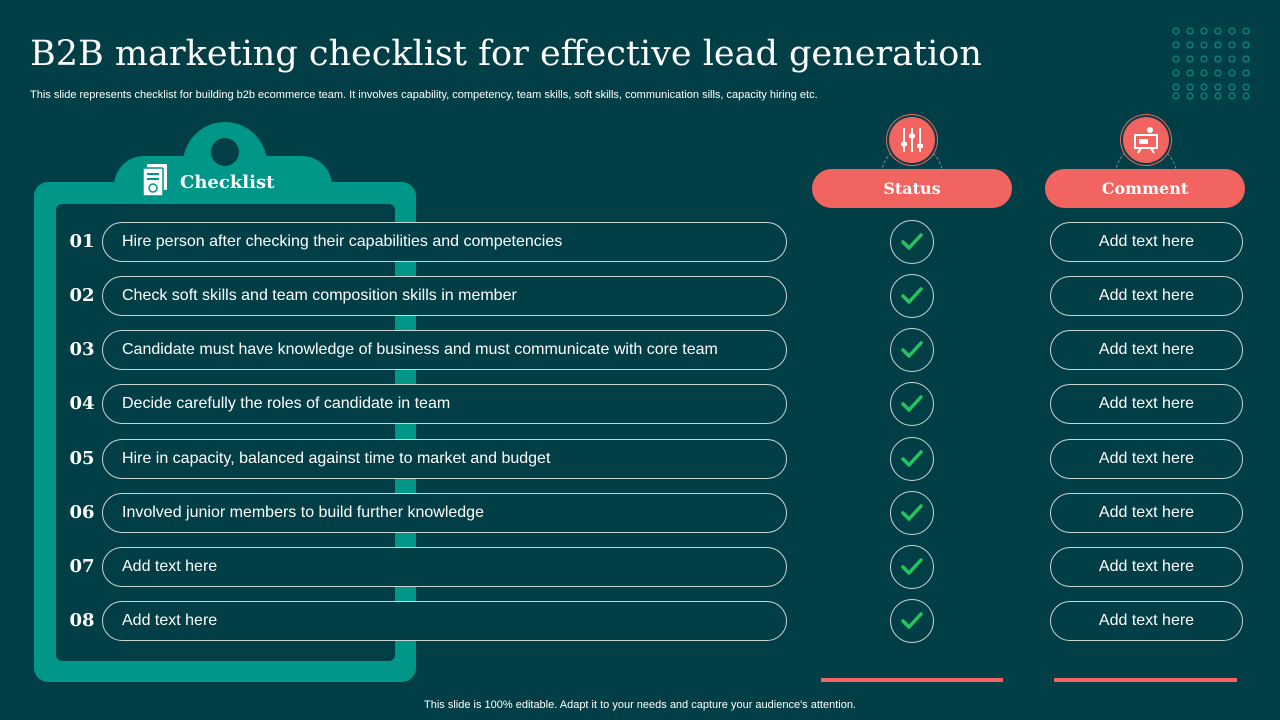  Describe the element at coordinates (912, 680) in the screenshot. I see `status-underline` at that location.